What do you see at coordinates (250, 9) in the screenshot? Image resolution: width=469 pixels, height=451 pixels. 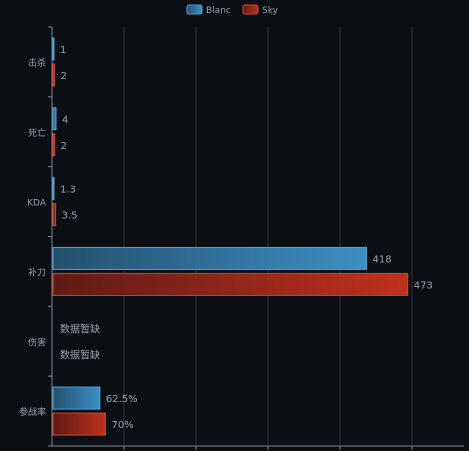 I see `legend-swatch-sky` at bounding box center [250, 9].